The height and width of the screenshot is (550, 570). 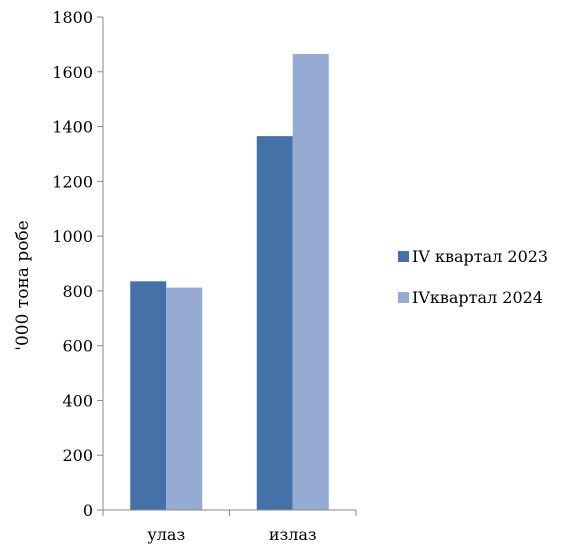 What do you see at coordinates (293, 534) in the screenshot?
I see `x-category-label: излаз` at bounding box center [293, 534].